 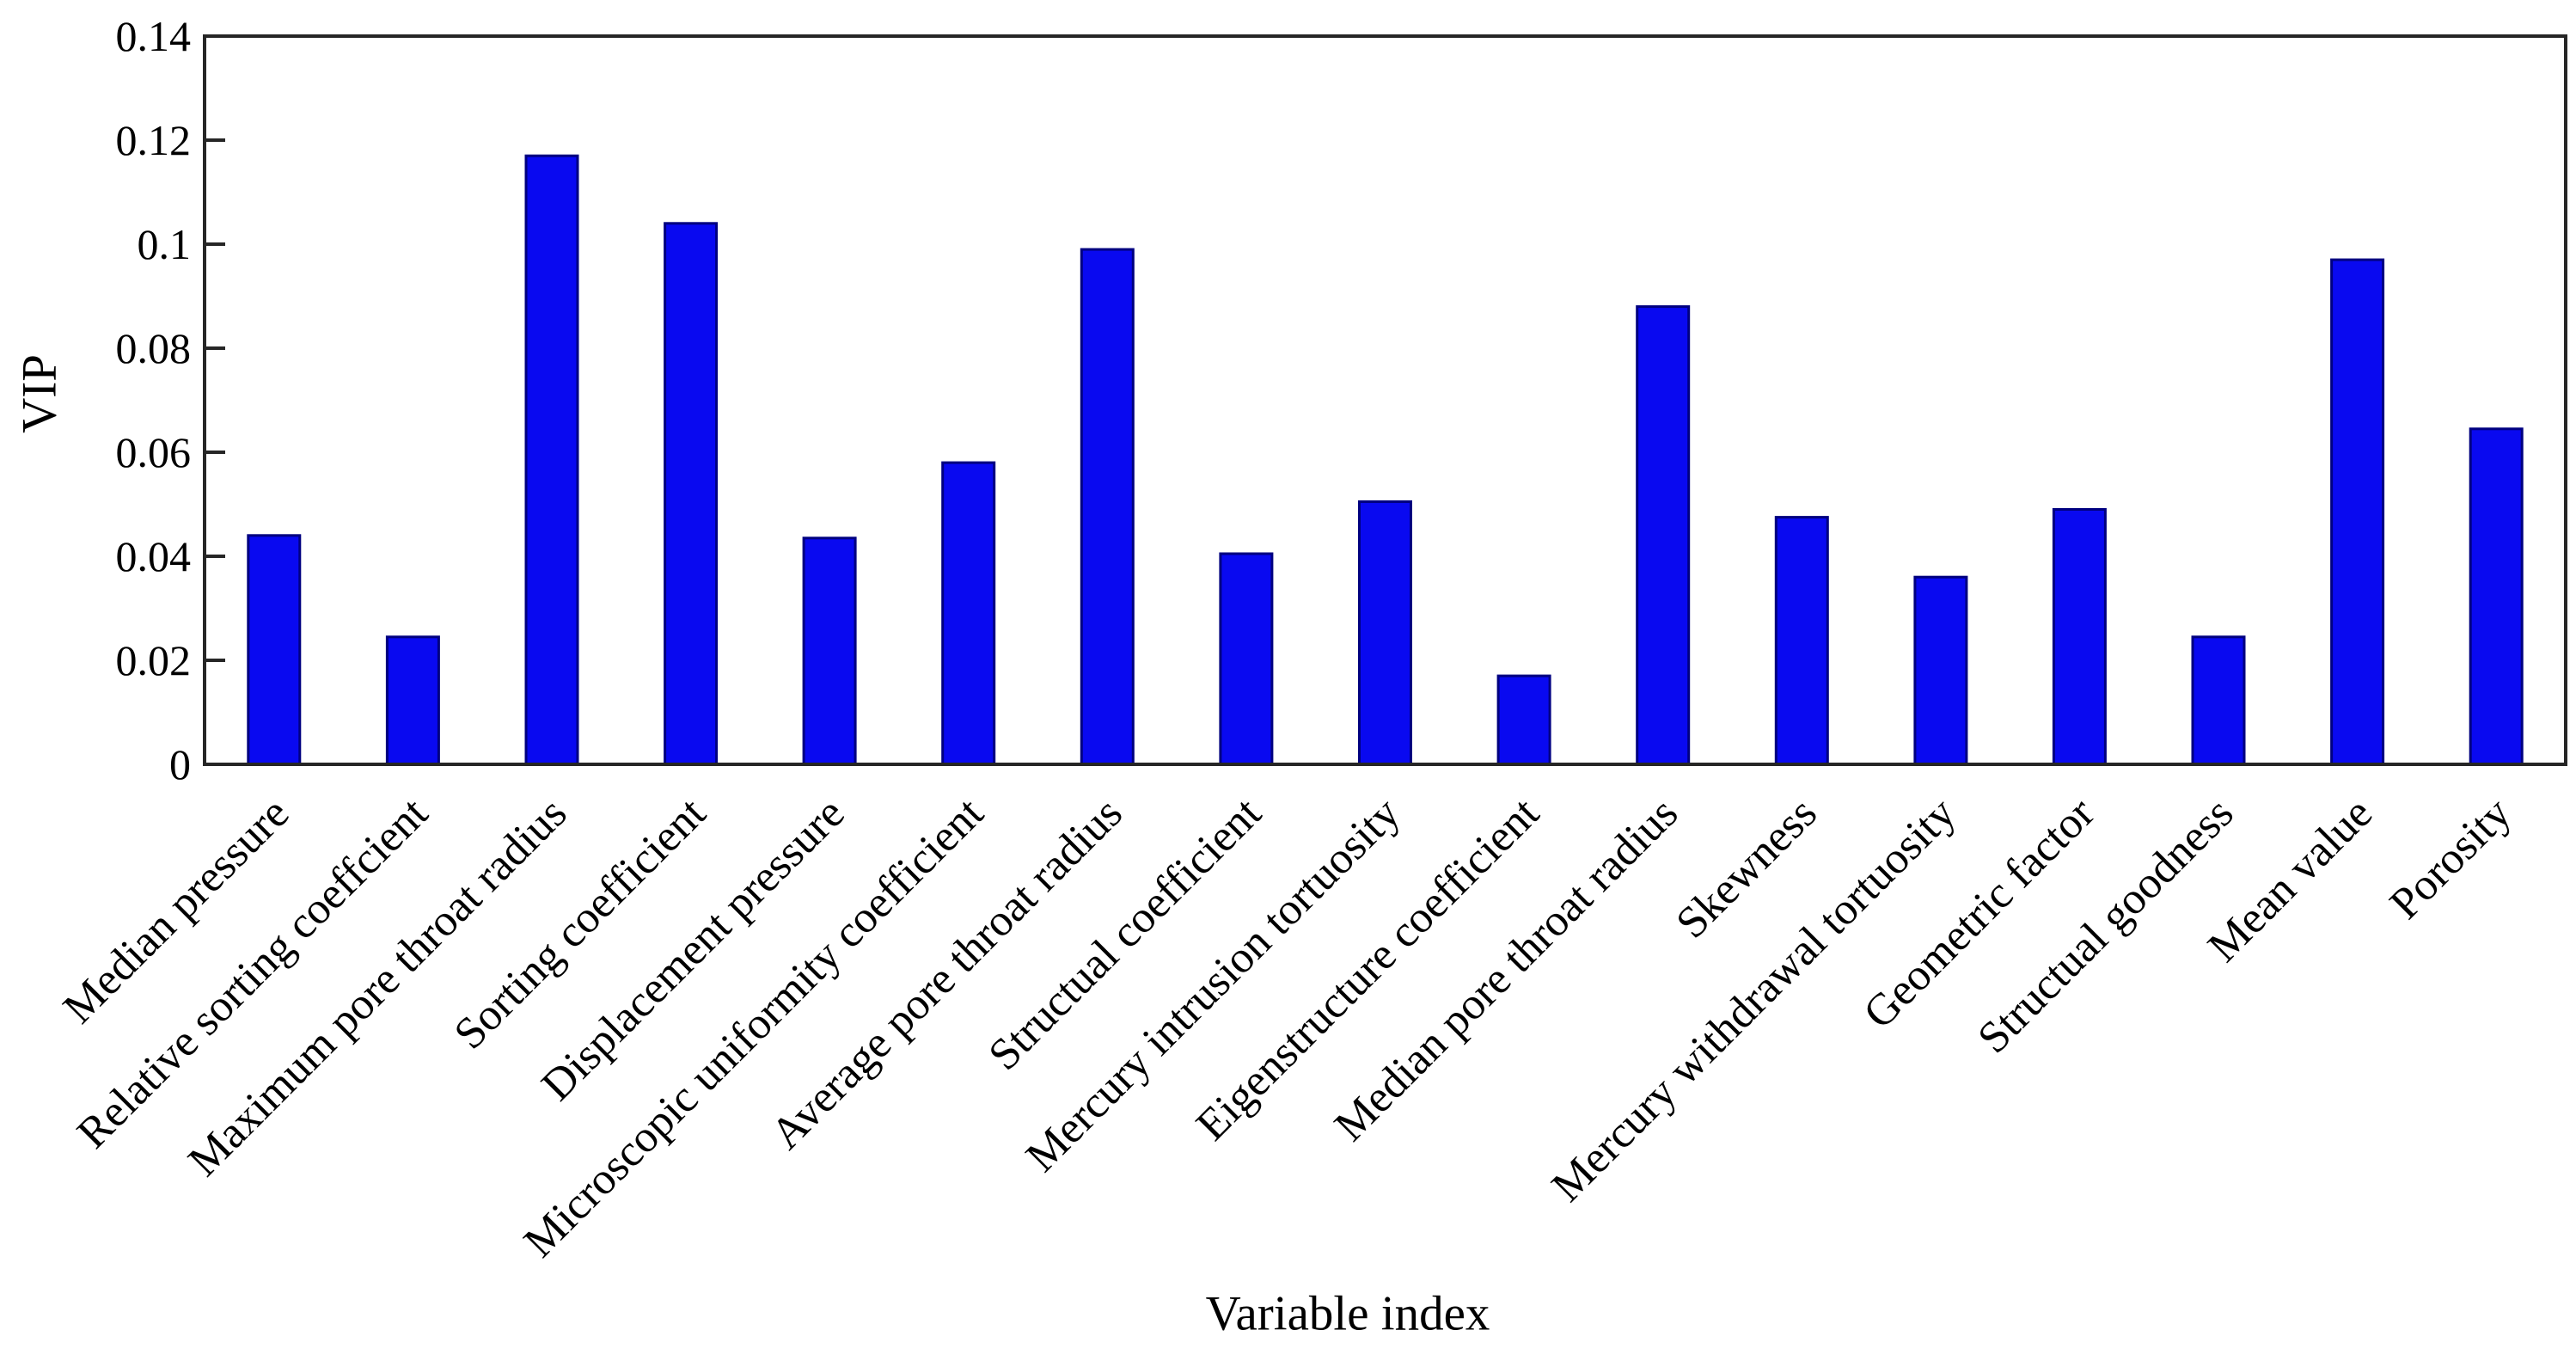 I want to click on y-tick-label: 0.04, so click(x=154, y=556).